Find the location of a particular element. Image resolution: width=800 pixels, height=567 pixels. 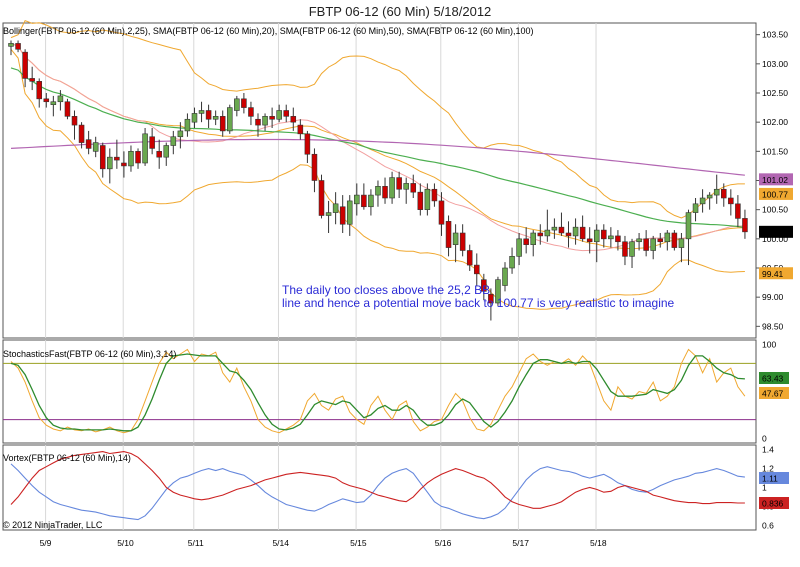

vortex-value-tag: 0.836 is located at coordinates (774, 503).